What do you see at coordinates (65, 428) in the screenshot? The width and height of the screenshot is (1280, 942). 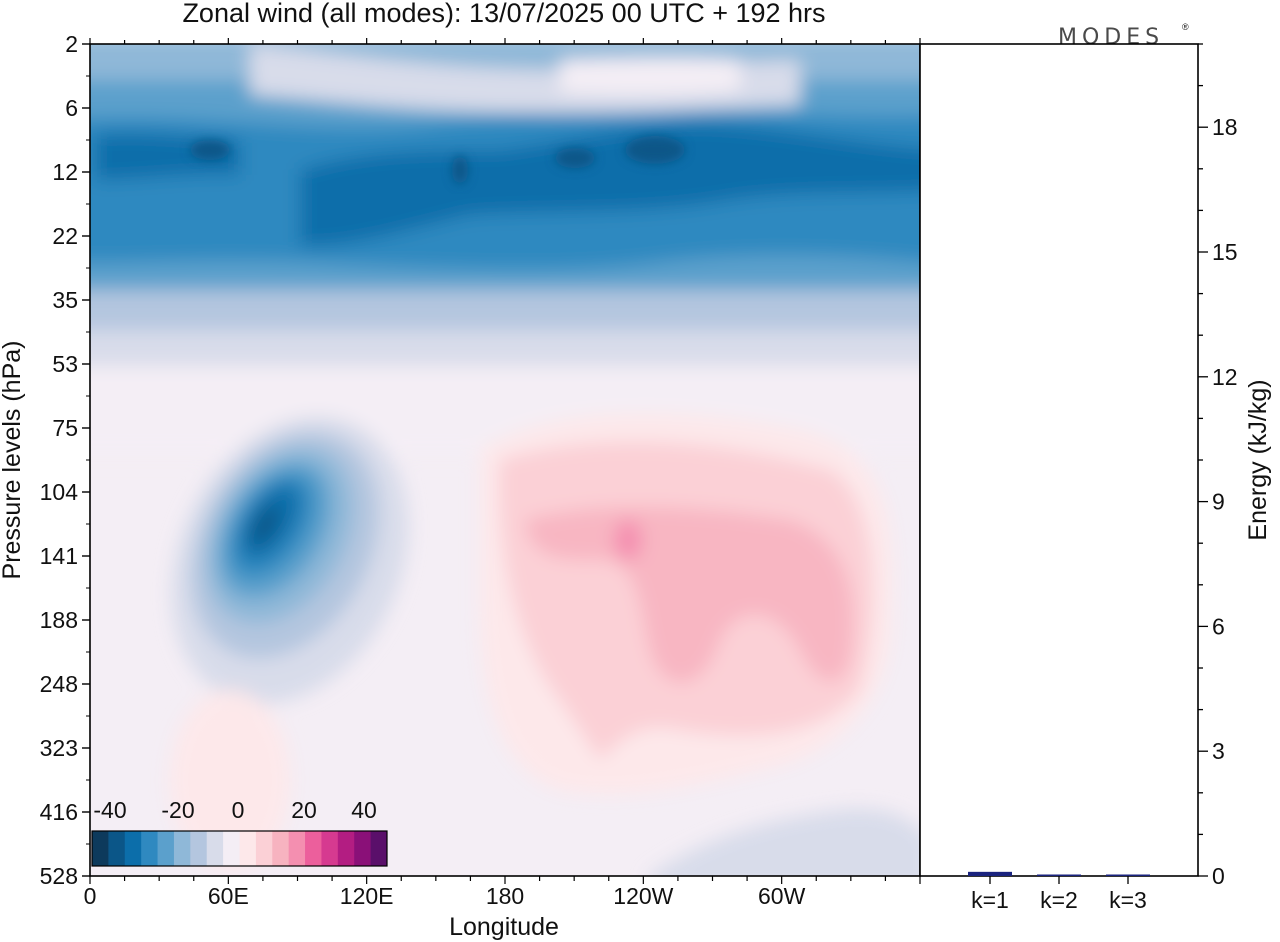 I see `left-y-tick-label: 75` at bounding box center [65, 428].